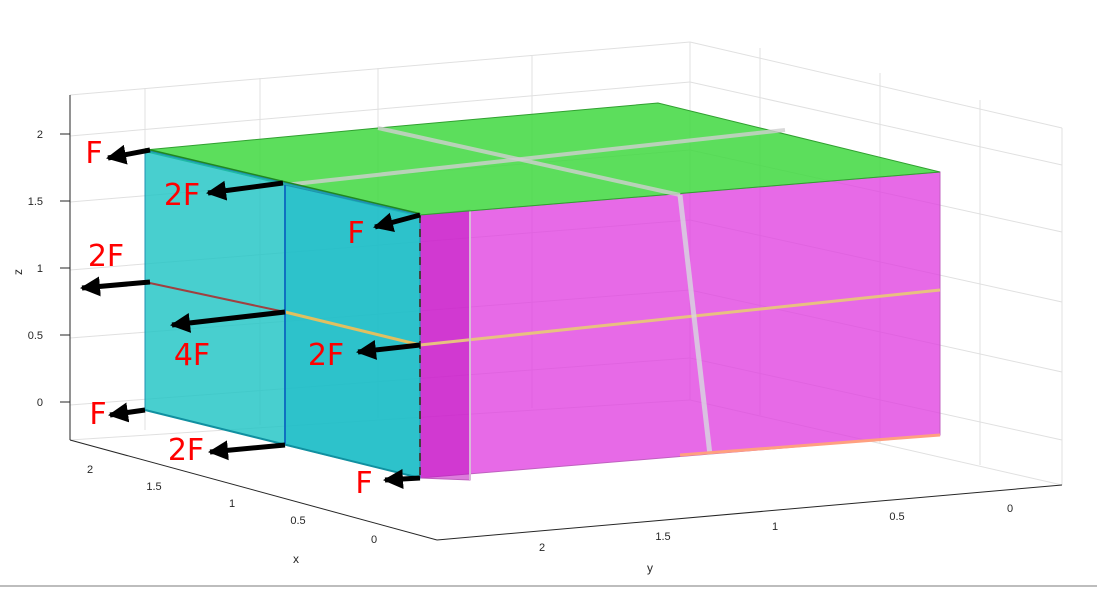 The image size is (1097, 594). What do you see at coordinates (542, 548) in the screenshot?
I see `y-tick-label: 2` at bounding box center [542, 548].